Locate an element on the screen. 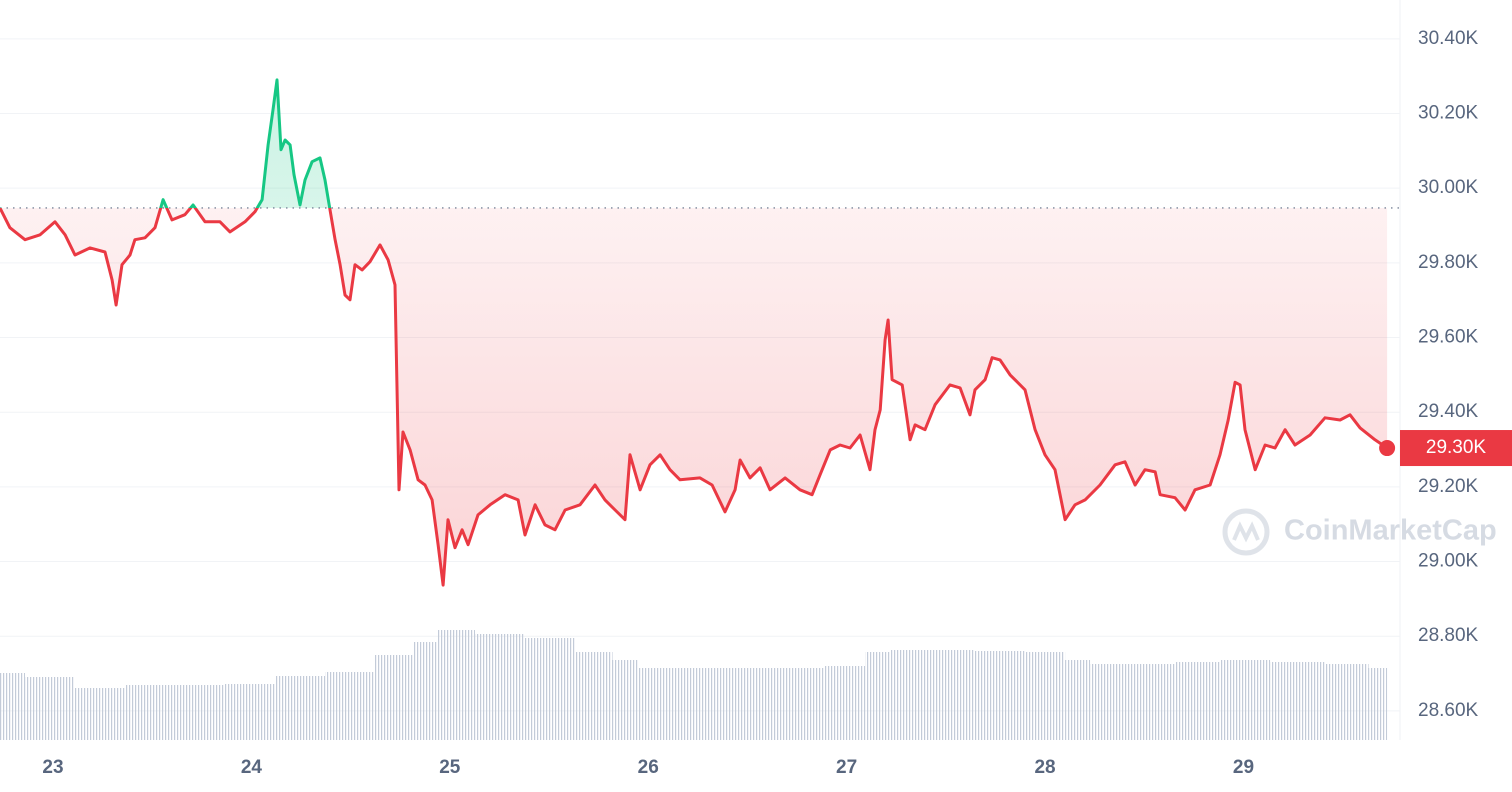 Image resolution: width=1512 pixels, height=792 pixels. y-tick-label: 30.00K is located at coordinates (1448, 187).